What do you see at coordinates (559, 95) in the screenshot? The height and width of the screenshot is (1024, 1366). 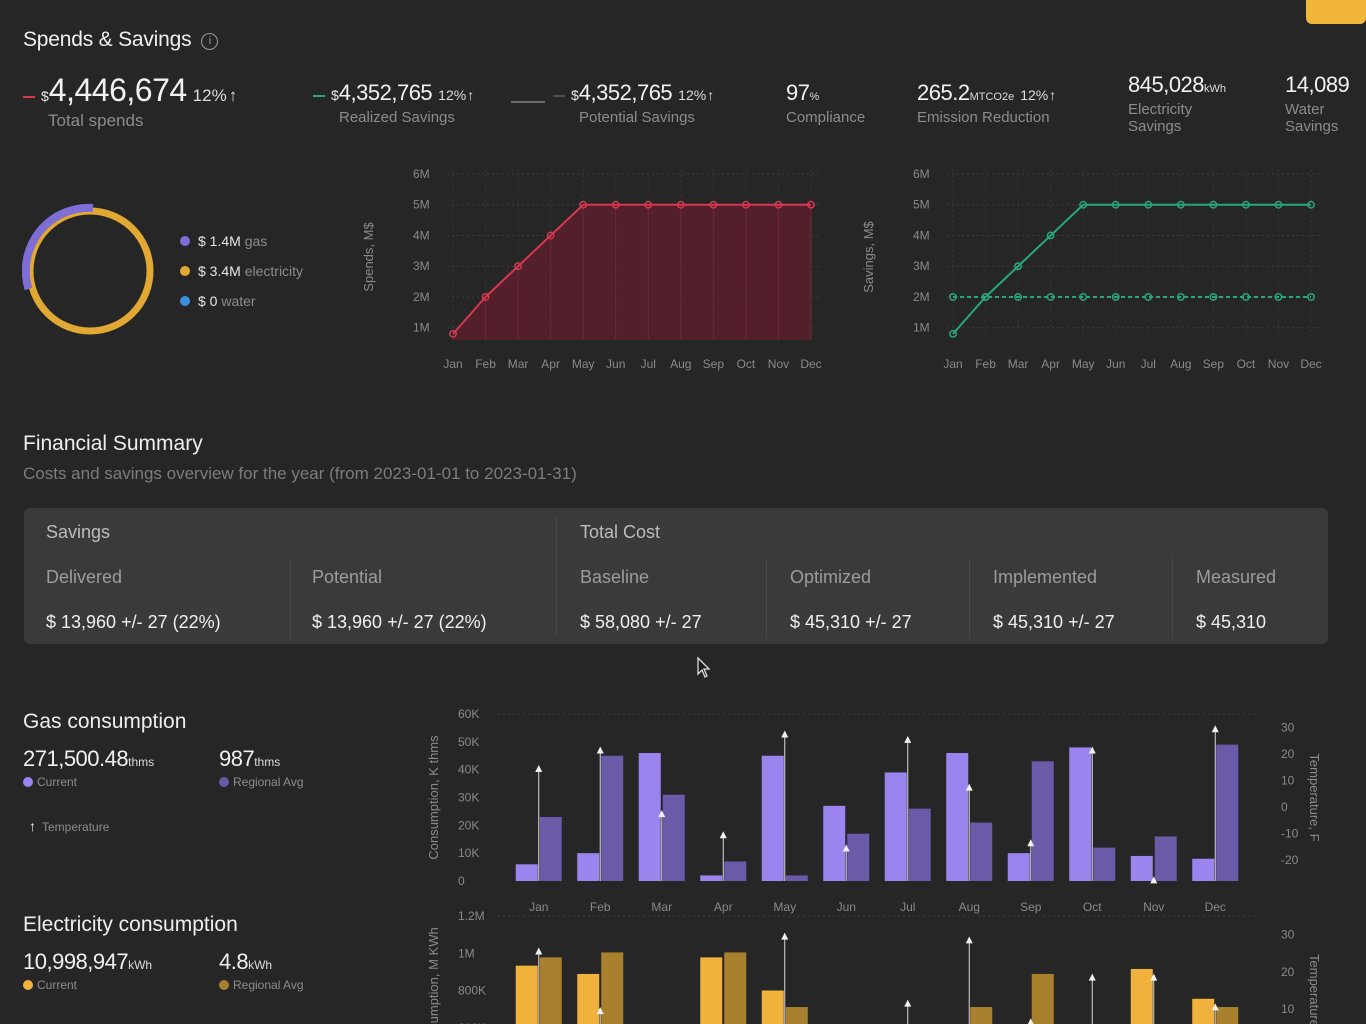 I see `potential-legend-dash` at bounding box center [559, 95].